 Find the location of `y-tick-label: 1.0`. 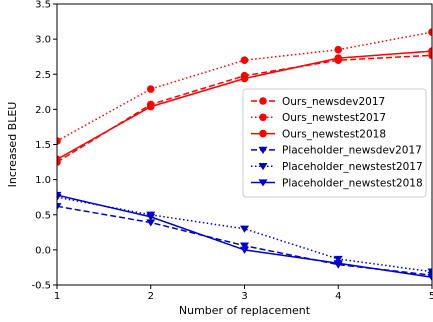

y-tick-label: 1.0 is located at coordinates (43, 180).